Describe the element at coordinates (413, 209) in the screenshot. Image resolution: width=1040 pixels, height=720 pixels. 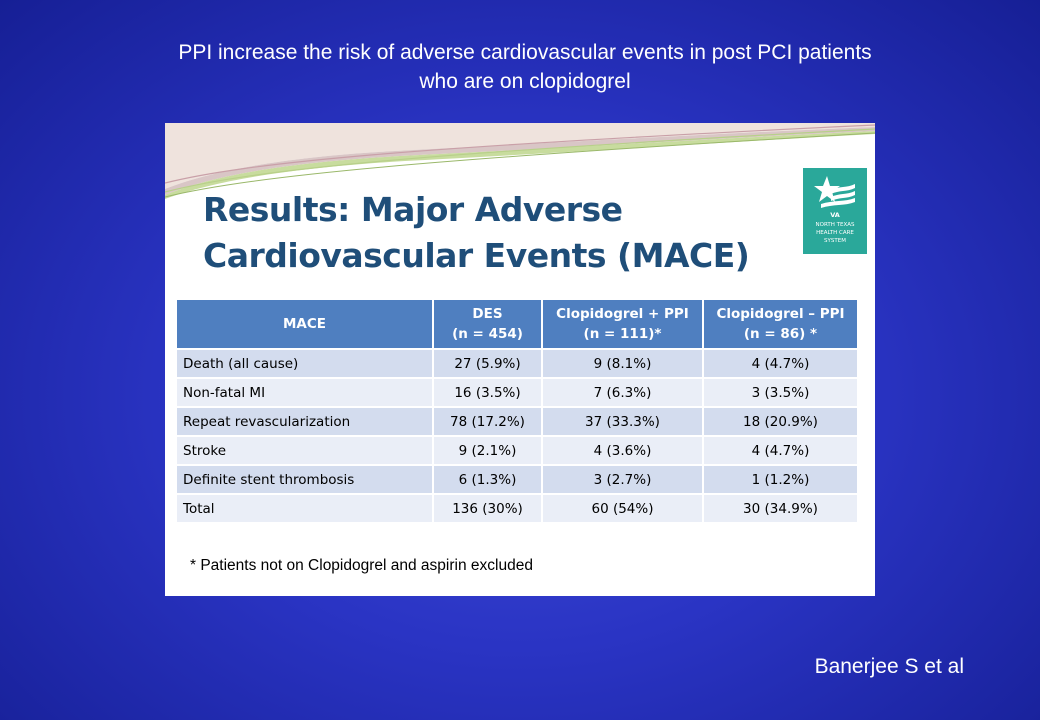
I see `results-title-line-1: Results: Major Adverse` at that location.